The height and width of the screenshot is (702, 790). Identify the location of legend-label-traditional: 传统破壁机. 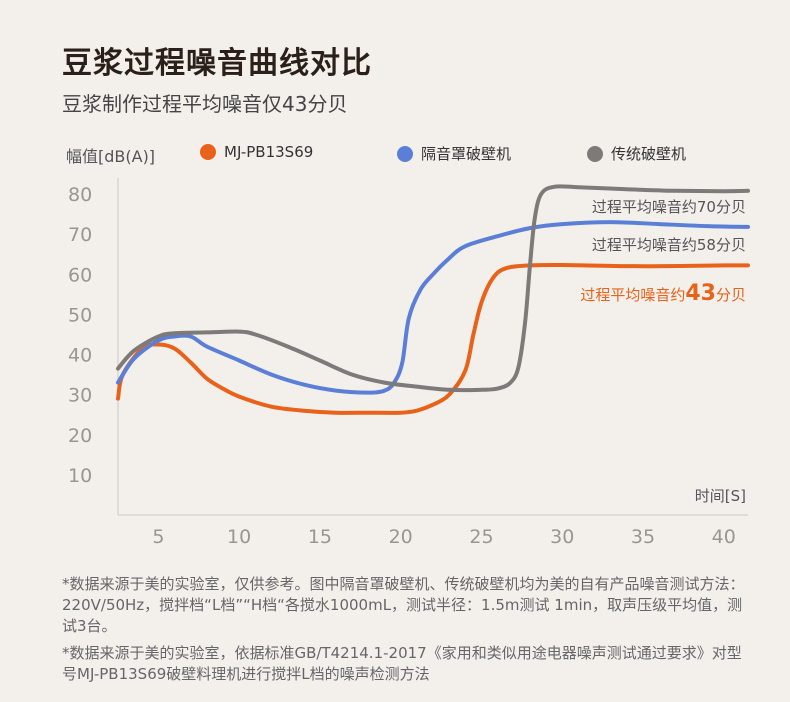
(649, 154).